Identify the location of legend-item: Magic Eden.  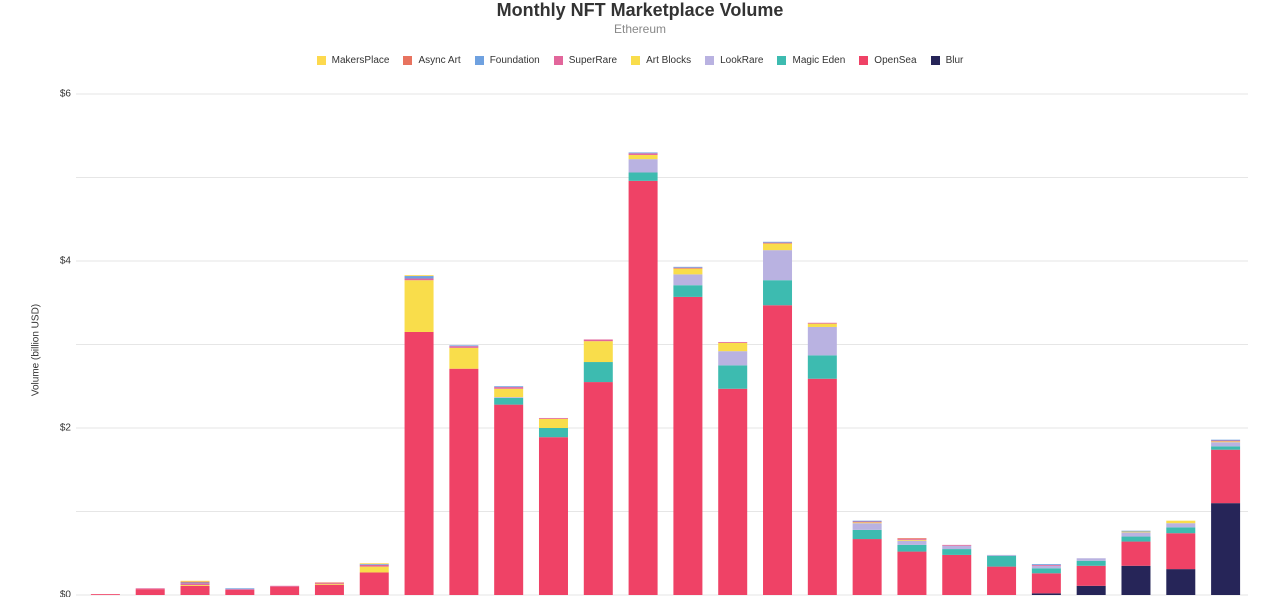
(811, 60).